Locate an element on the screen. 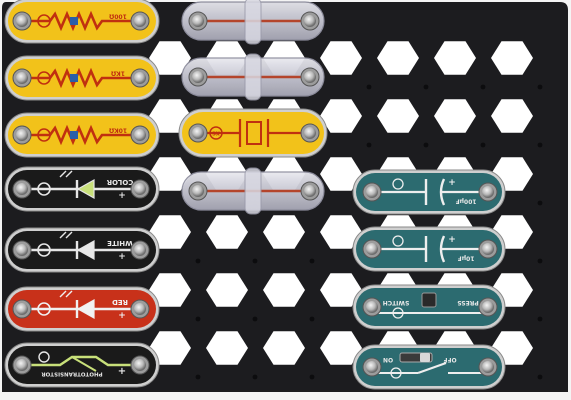 Image resolution: width=571 pixels, height=400 pixels. part-label: OFF is located at coordinates (449, 359).